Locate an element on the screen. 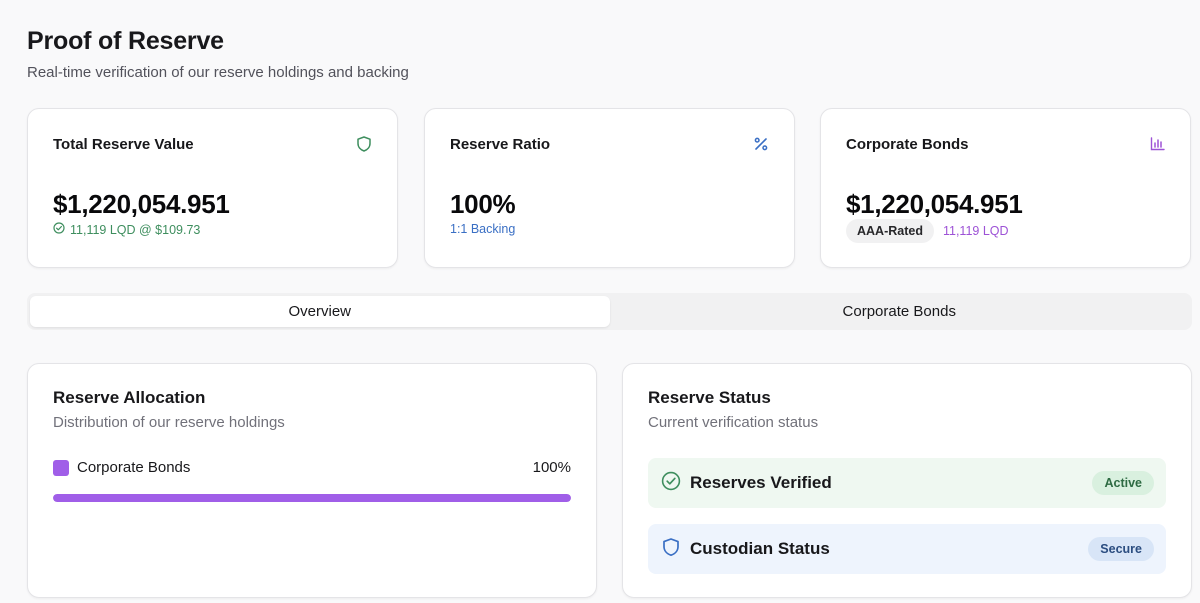 The image size is (1200, 603). stat-sub: AAA-Rated 11,119 LQD is located at coordinates (927, 231).